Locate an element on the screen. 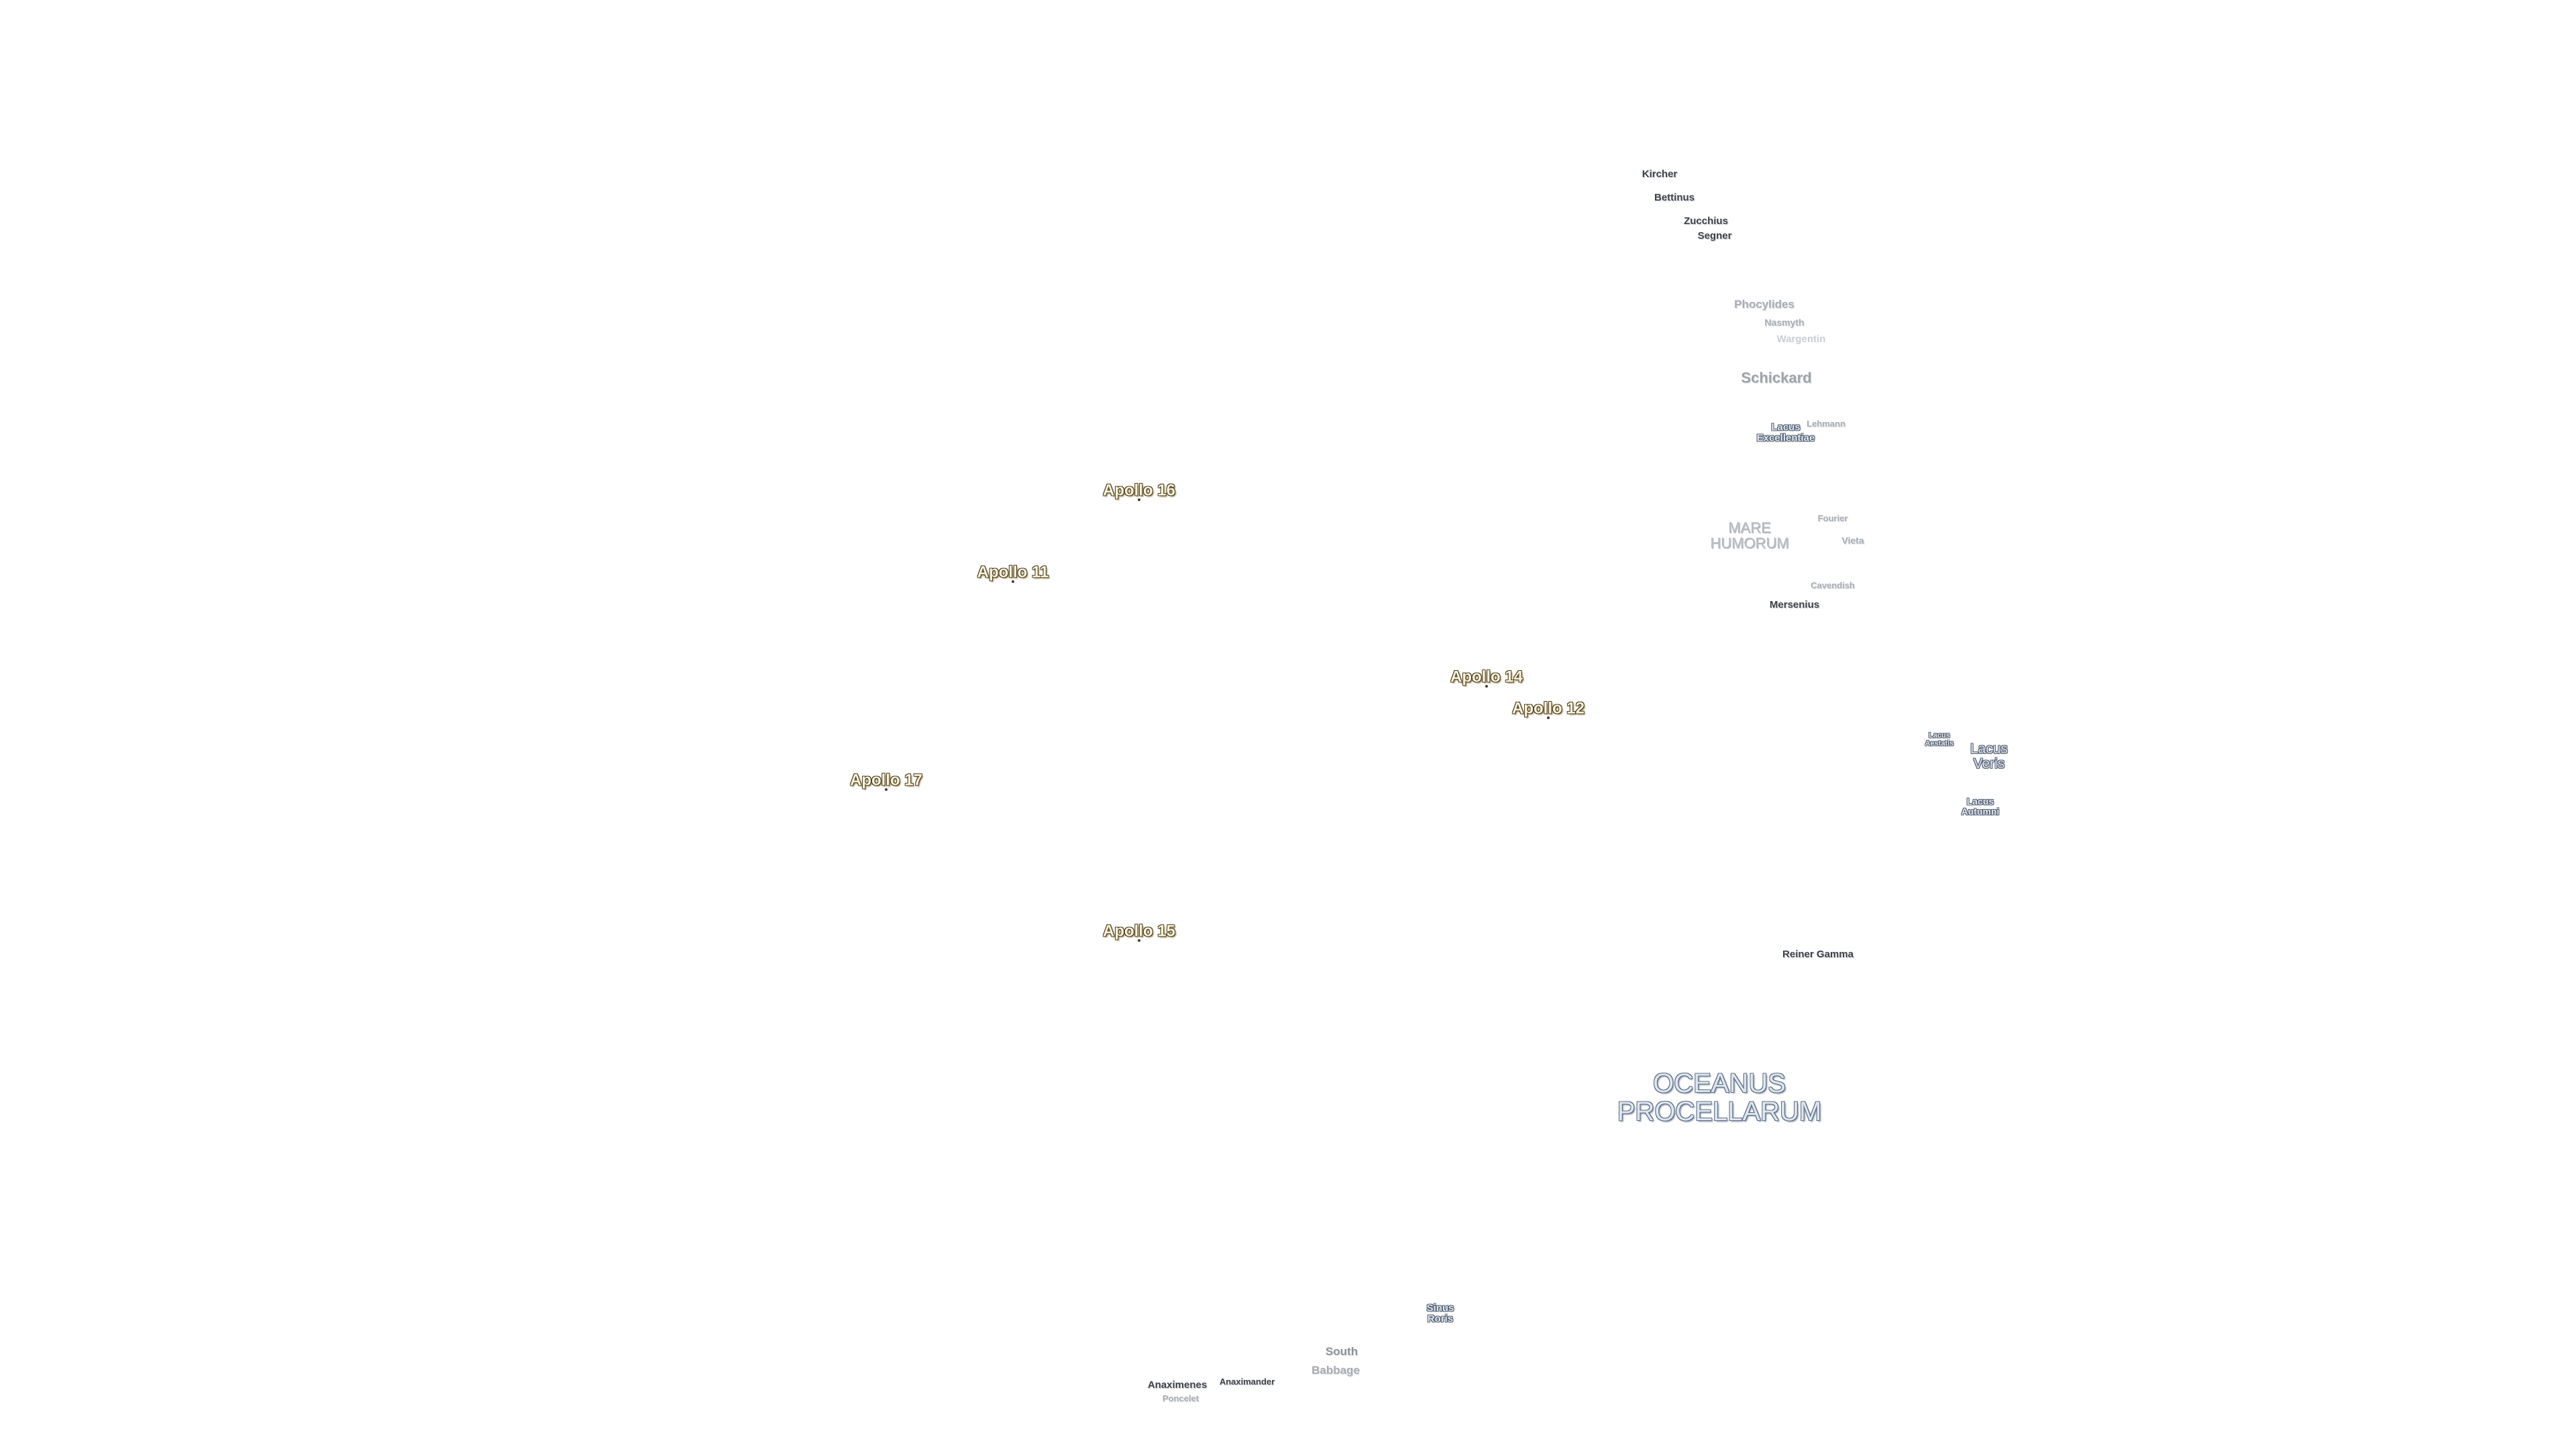 This screenshot has height=1449, width=2576. crater-label: Anaximenes is located at coordinates (1177, 1385).